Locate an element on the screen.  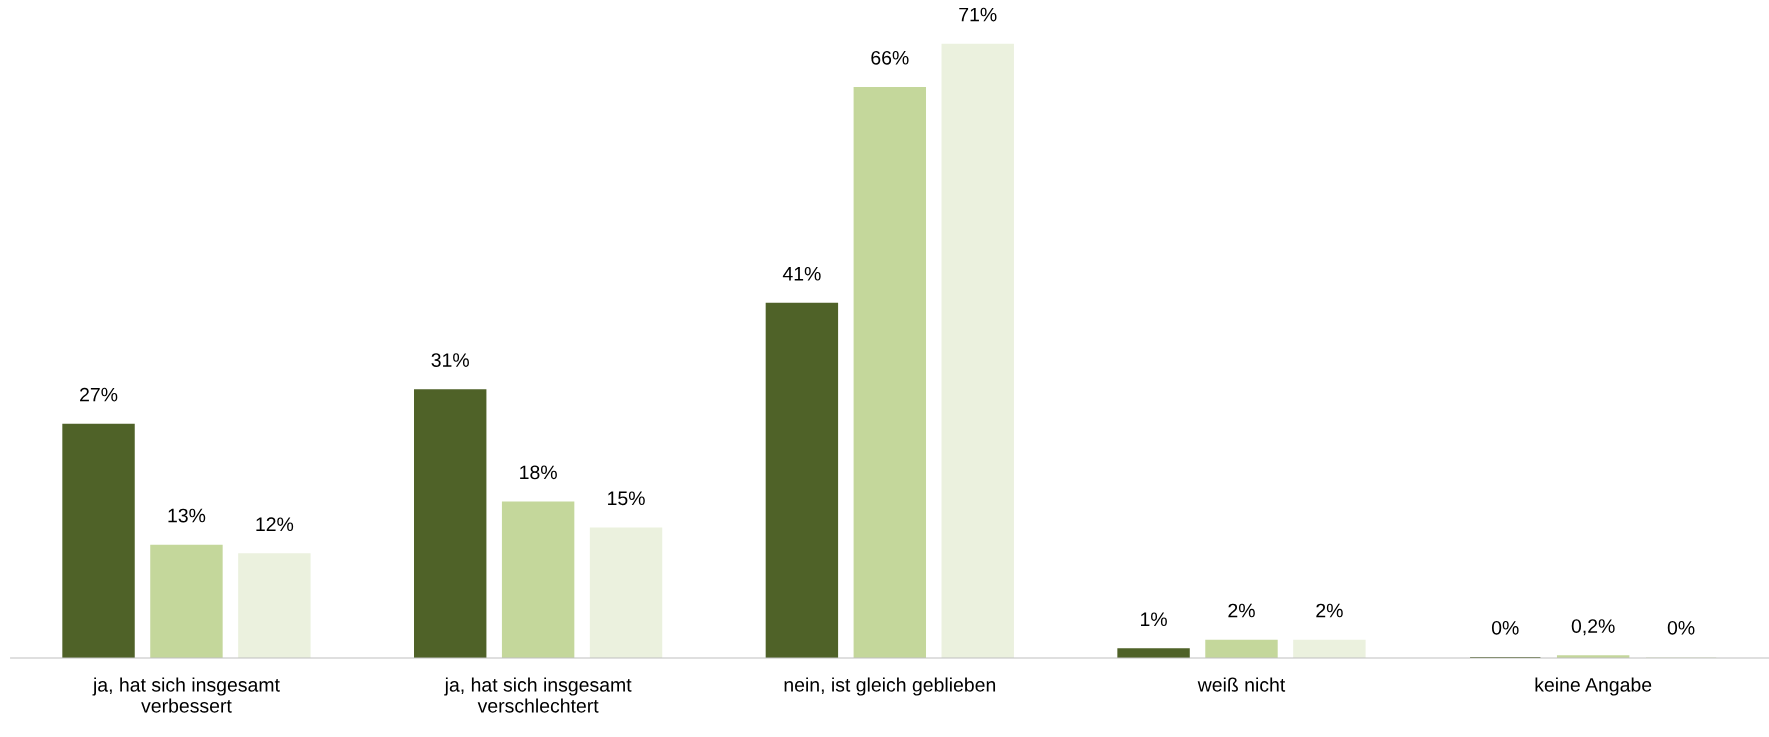
data-label: 27% is located at coordinates (99, 394).